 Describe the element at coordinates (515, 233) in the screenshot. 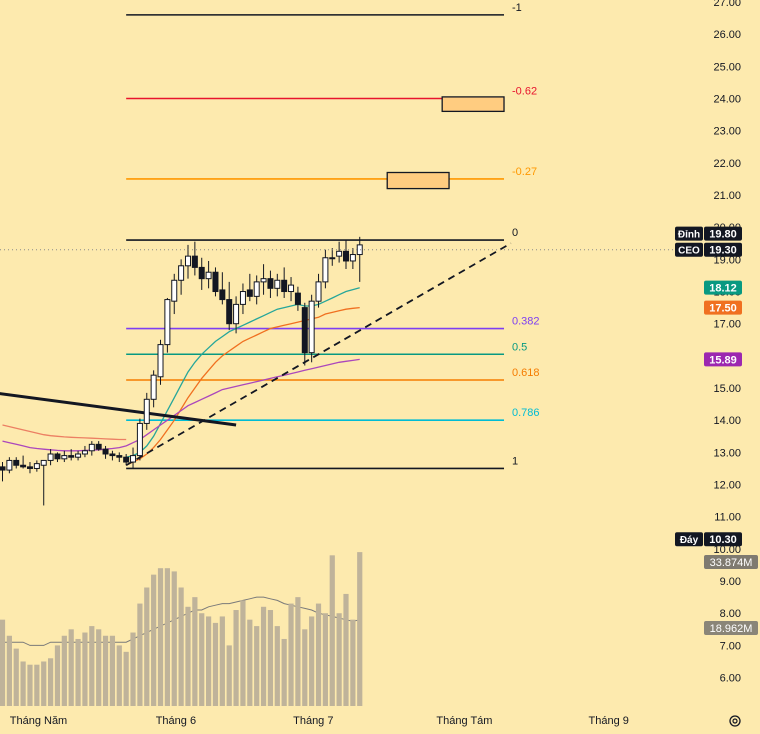

I see `fib-level-label: 0` at that location.